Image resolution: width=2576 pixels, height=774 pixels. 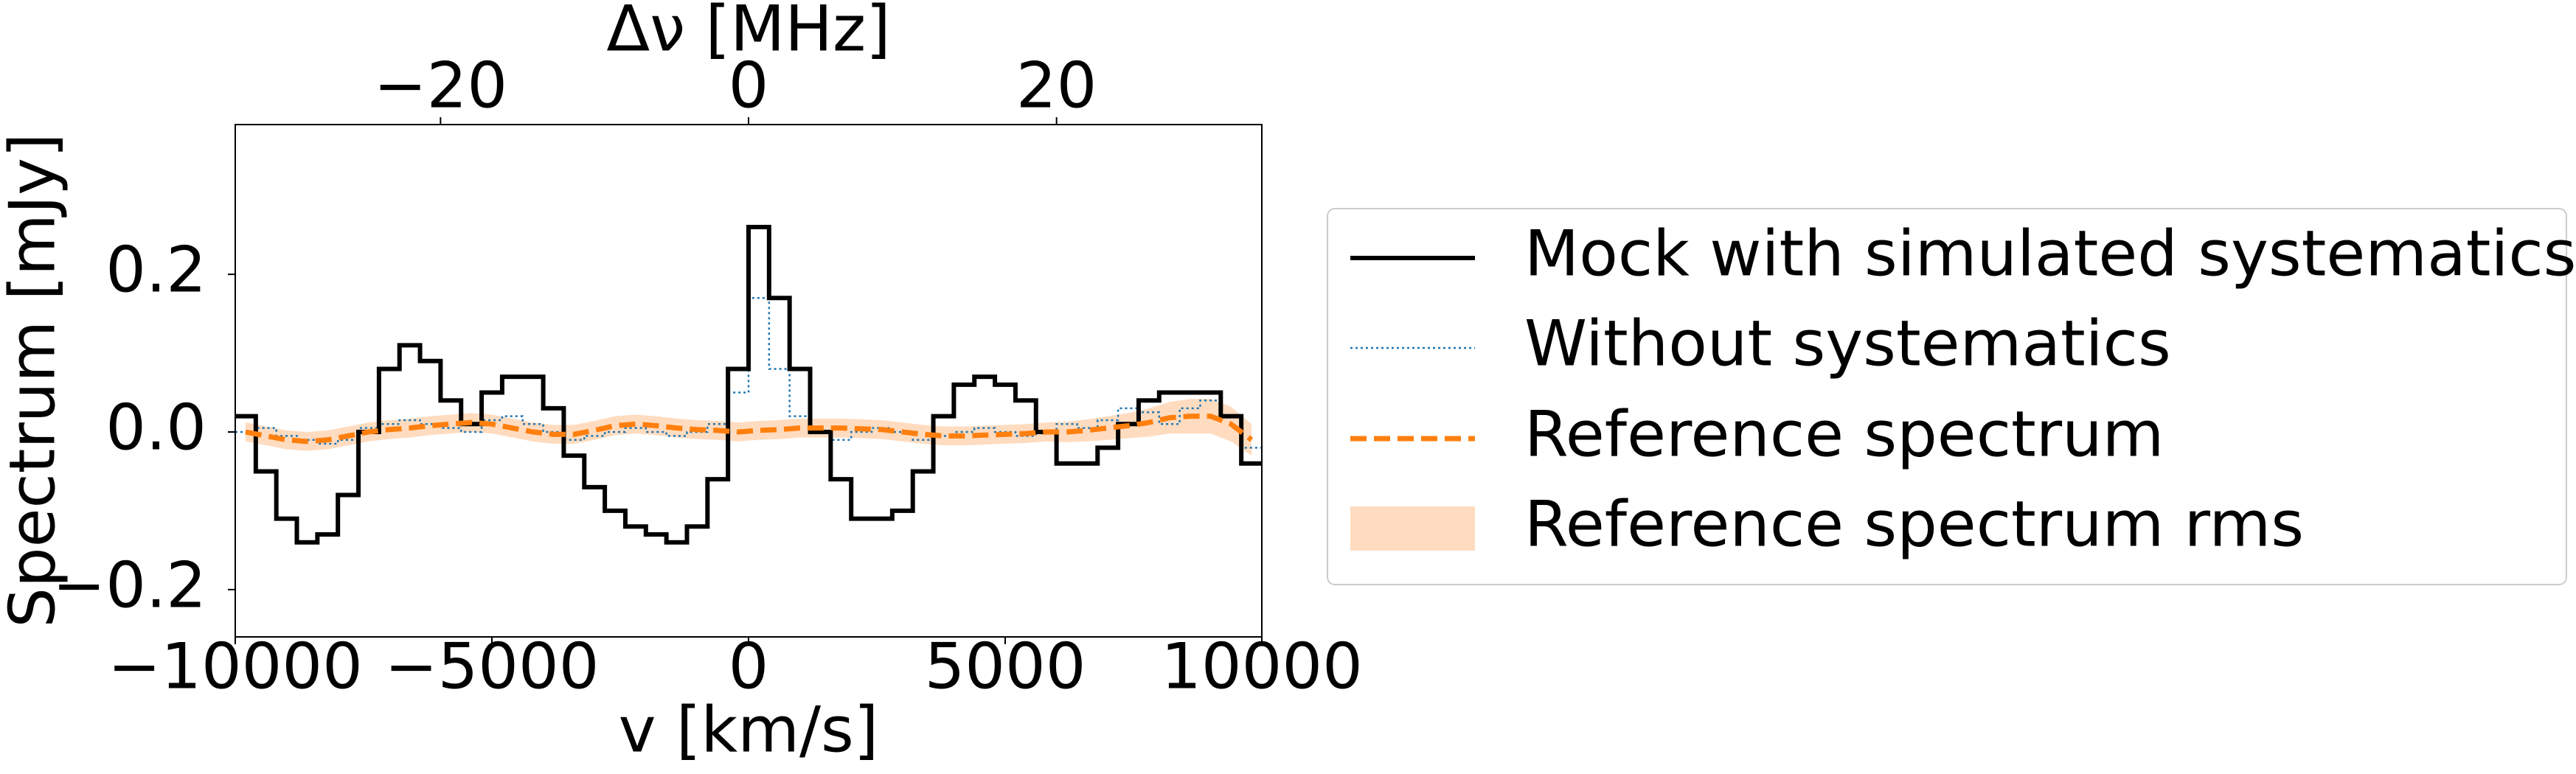 What do you see at coordinates (235, 666) in the screenshot?
I see `x-tick-label: −10000` at bounding box center [235, 666].